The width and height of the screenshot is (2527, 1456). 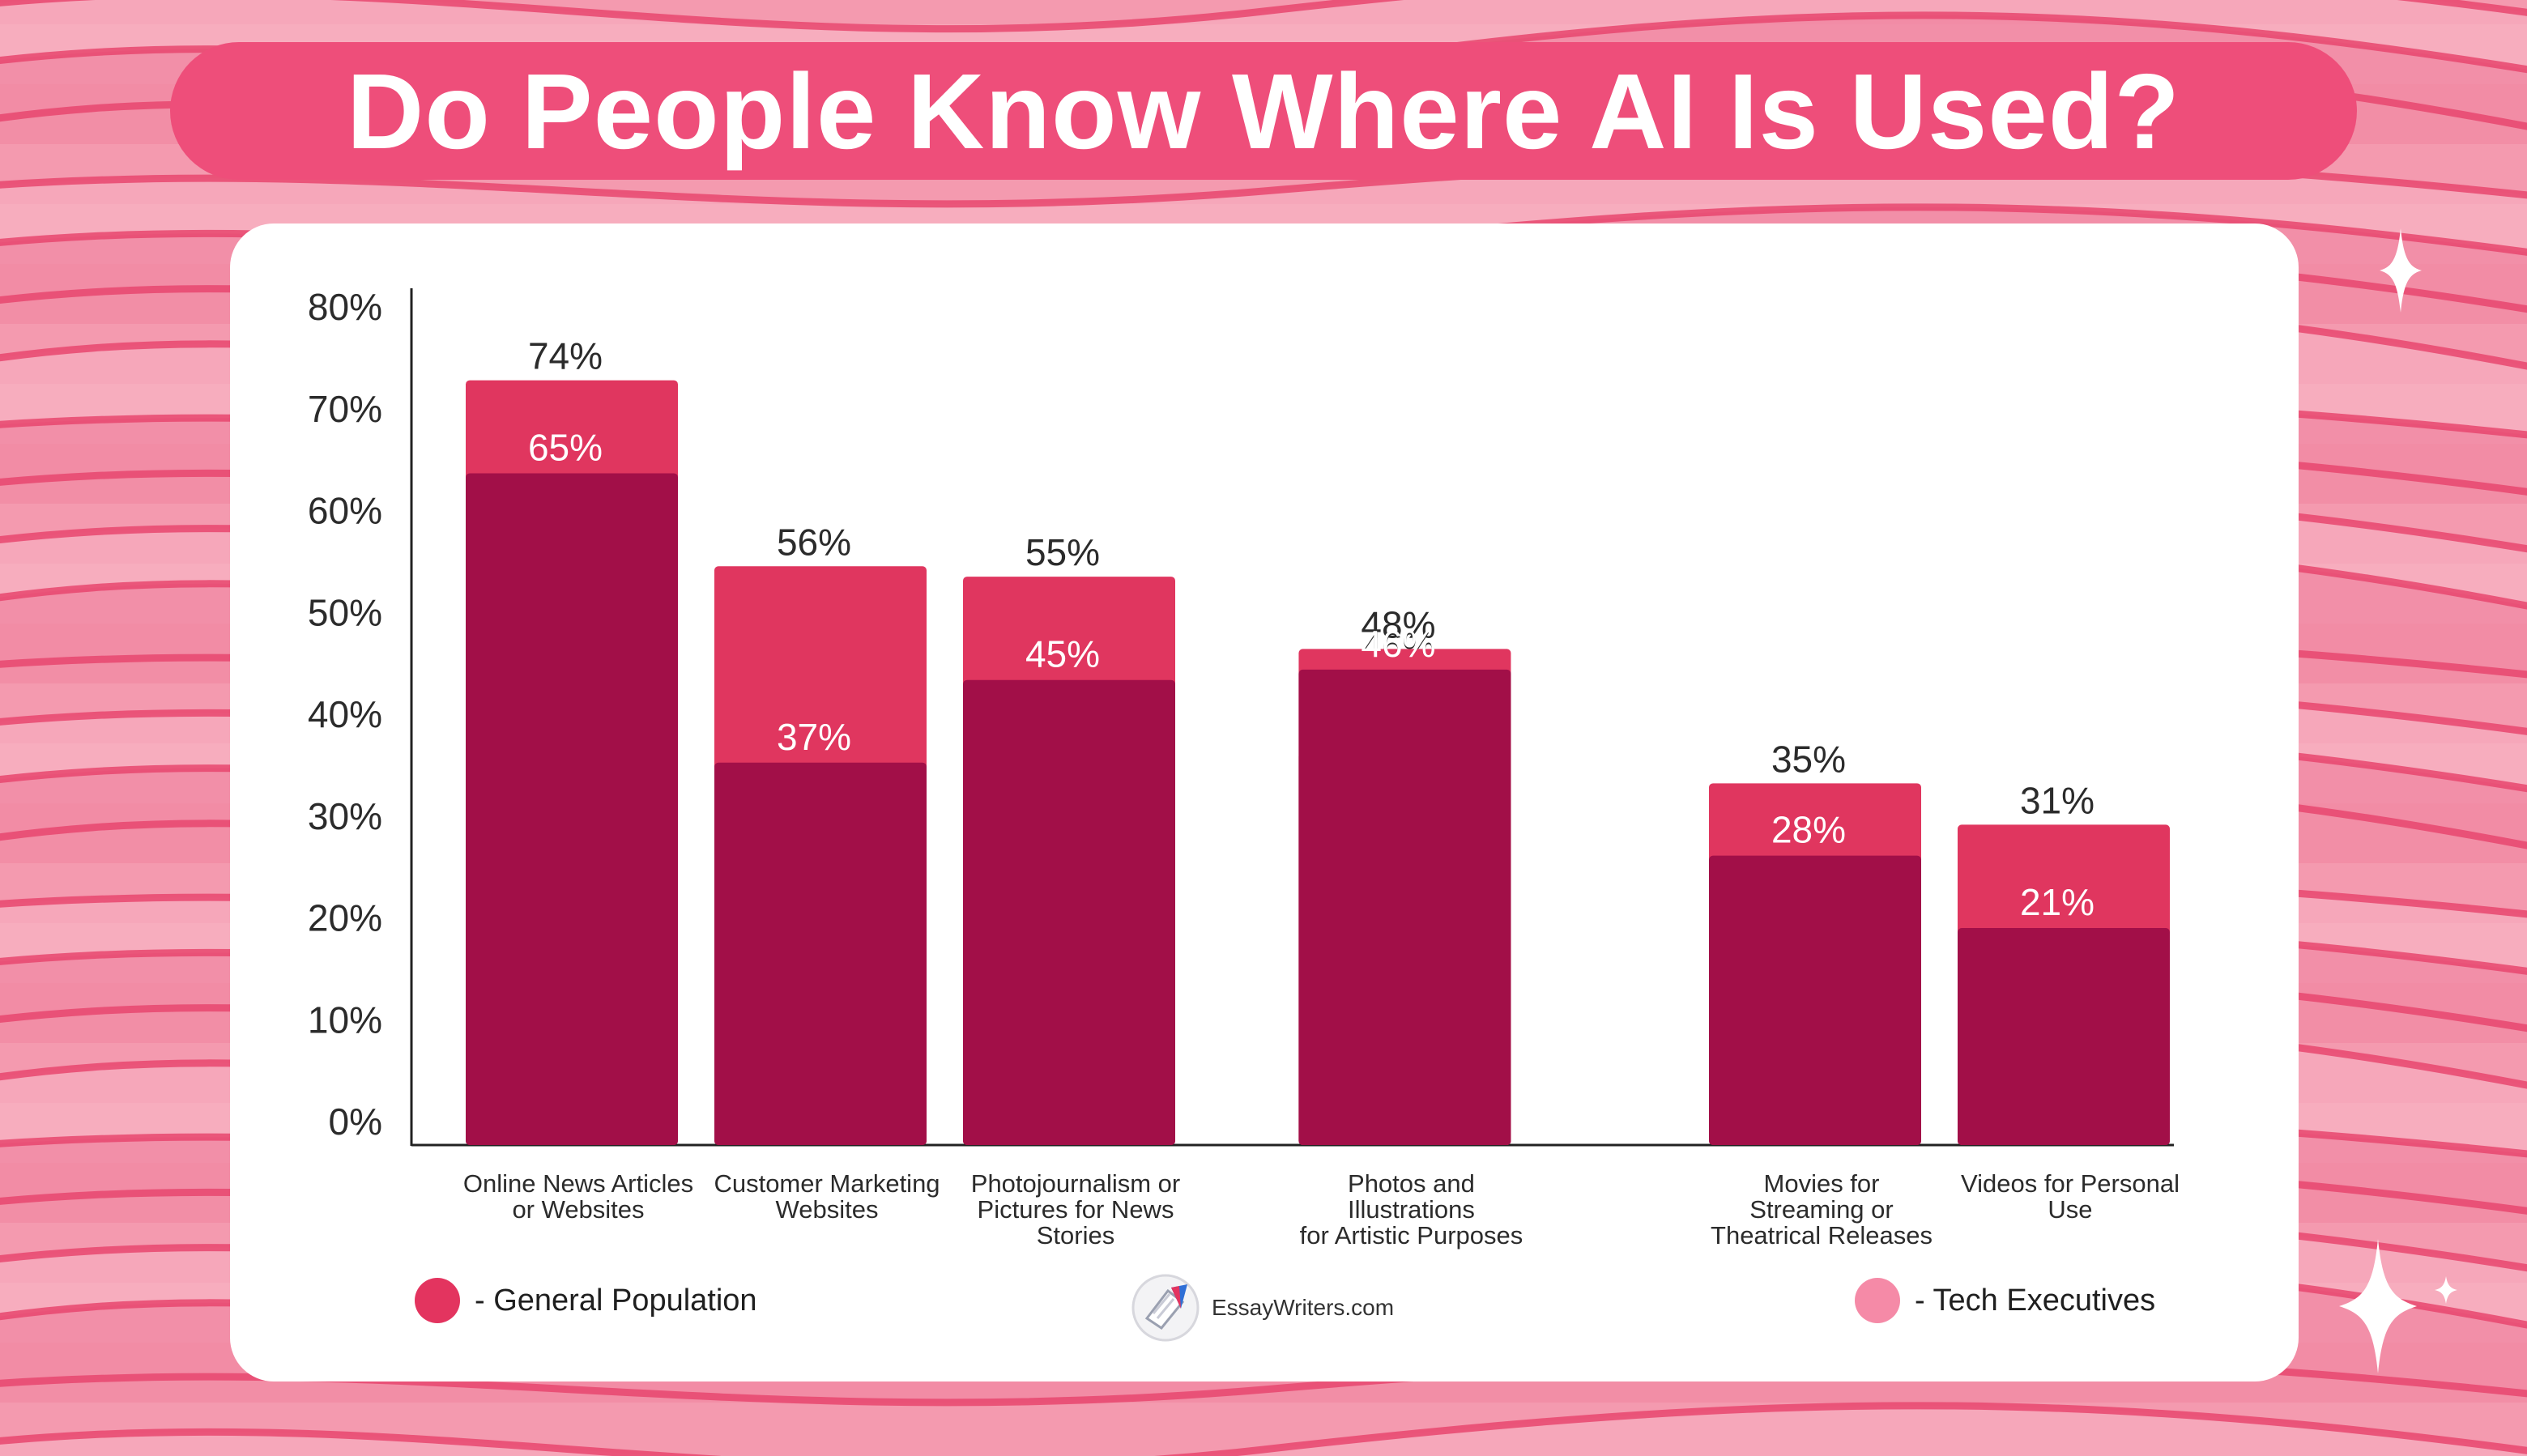 What do you see at coordinates (1166, 1308) in the screenshot?
I see `essay-writers-logo-icon` at bounding box center [1166, 1308].